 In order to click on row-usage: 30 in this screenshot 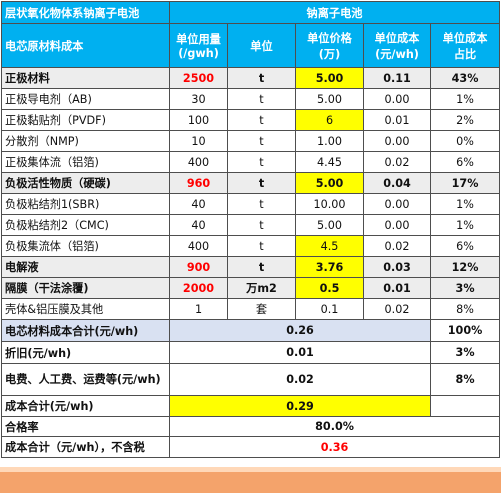, I will do `click(198, 99)`.